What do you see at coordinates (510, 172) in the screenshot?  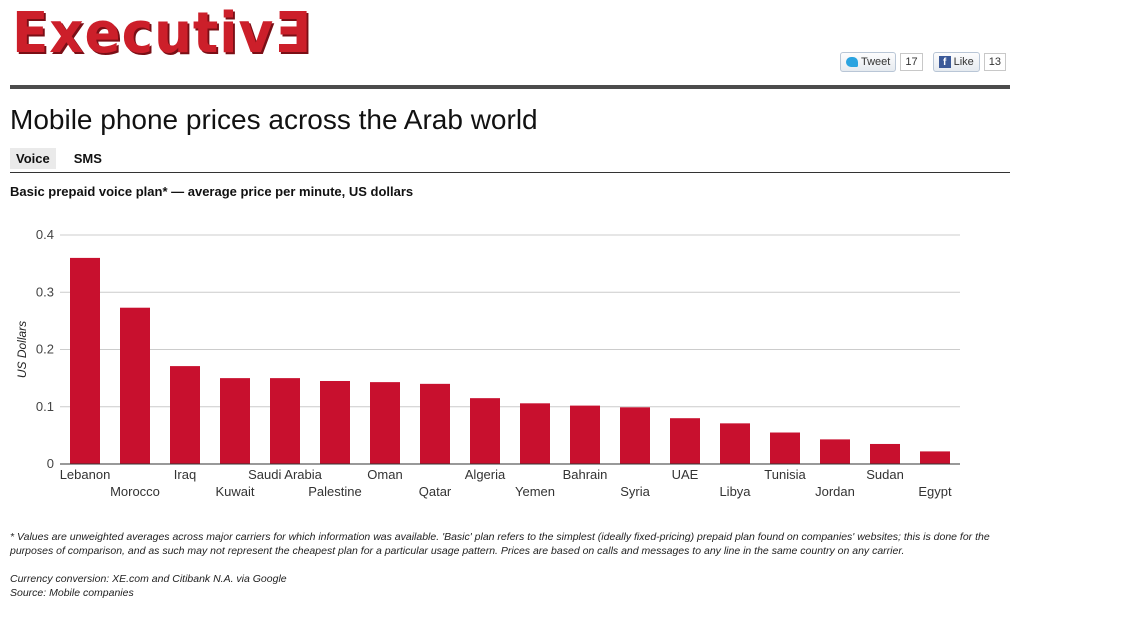 I see `tabs-divider` at bounding box center [510, 172].